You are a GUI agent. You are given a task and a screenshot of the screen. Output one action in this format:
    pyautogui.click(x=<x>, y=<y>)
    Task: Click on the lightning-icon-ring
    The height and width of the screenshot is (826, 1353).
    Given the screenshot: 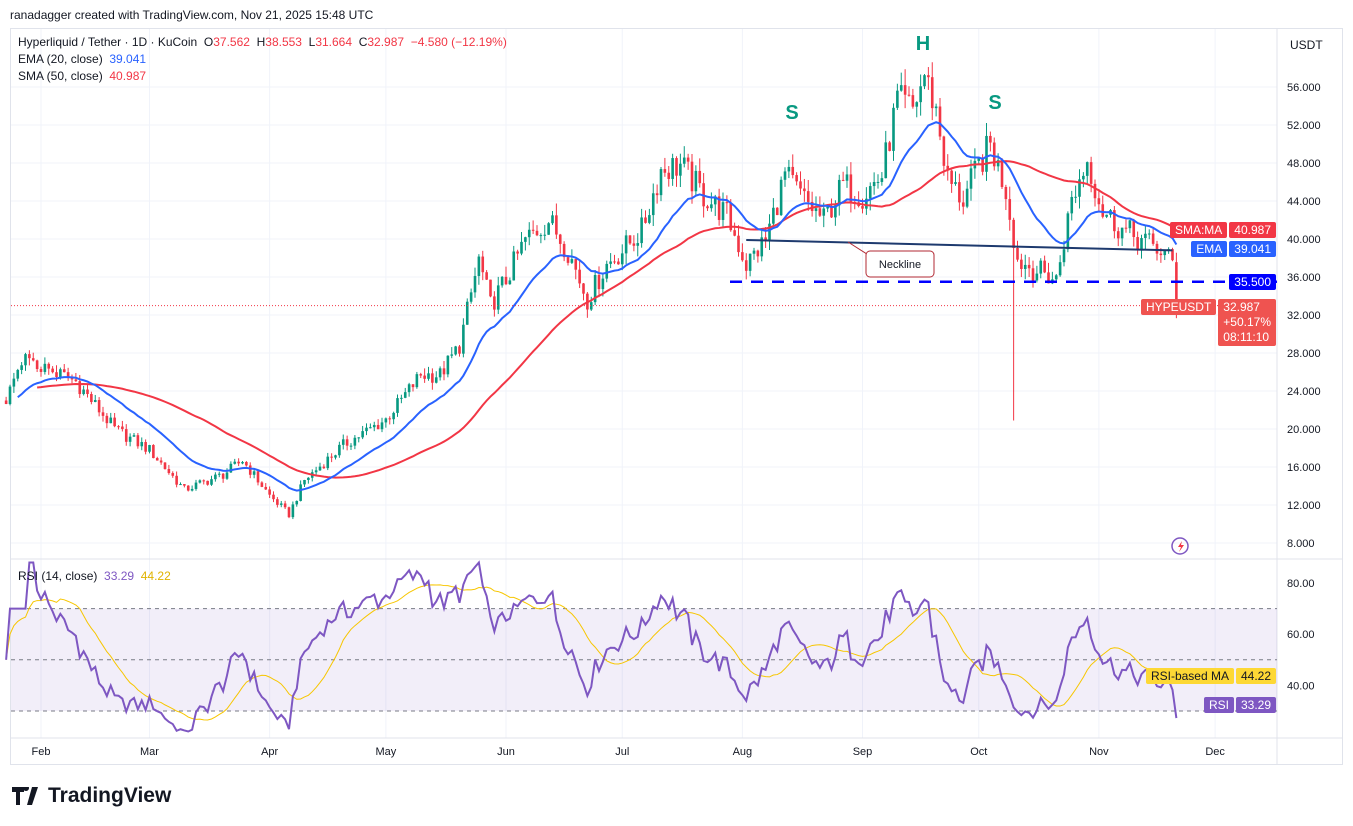 What is the action you would take?
    pyautogui.click(x=1180, y=546)
    